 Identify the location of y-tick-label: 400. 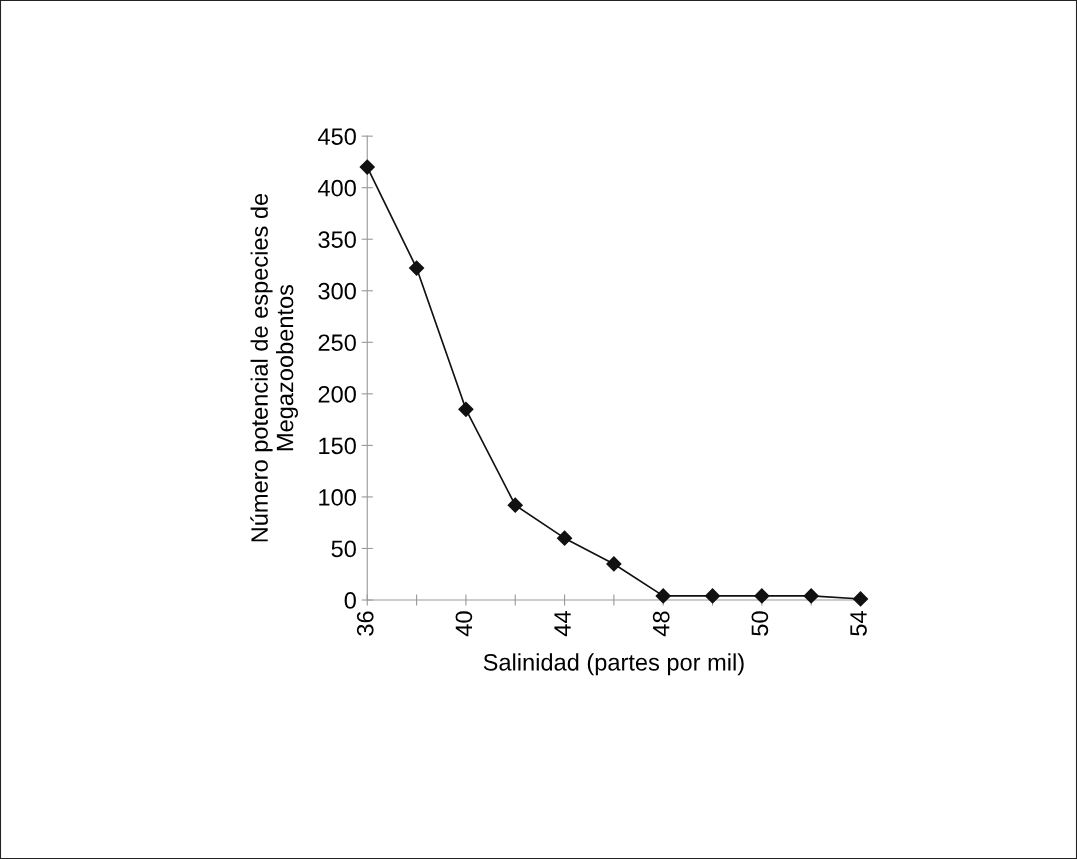
(336, 188).